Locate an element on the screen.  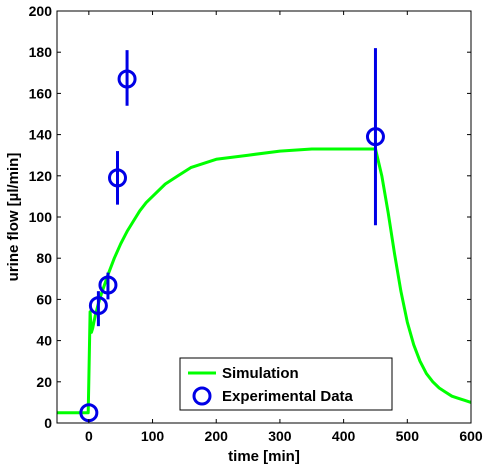
legend-simulation-label: Simulation is located at coordinates (260, 373).